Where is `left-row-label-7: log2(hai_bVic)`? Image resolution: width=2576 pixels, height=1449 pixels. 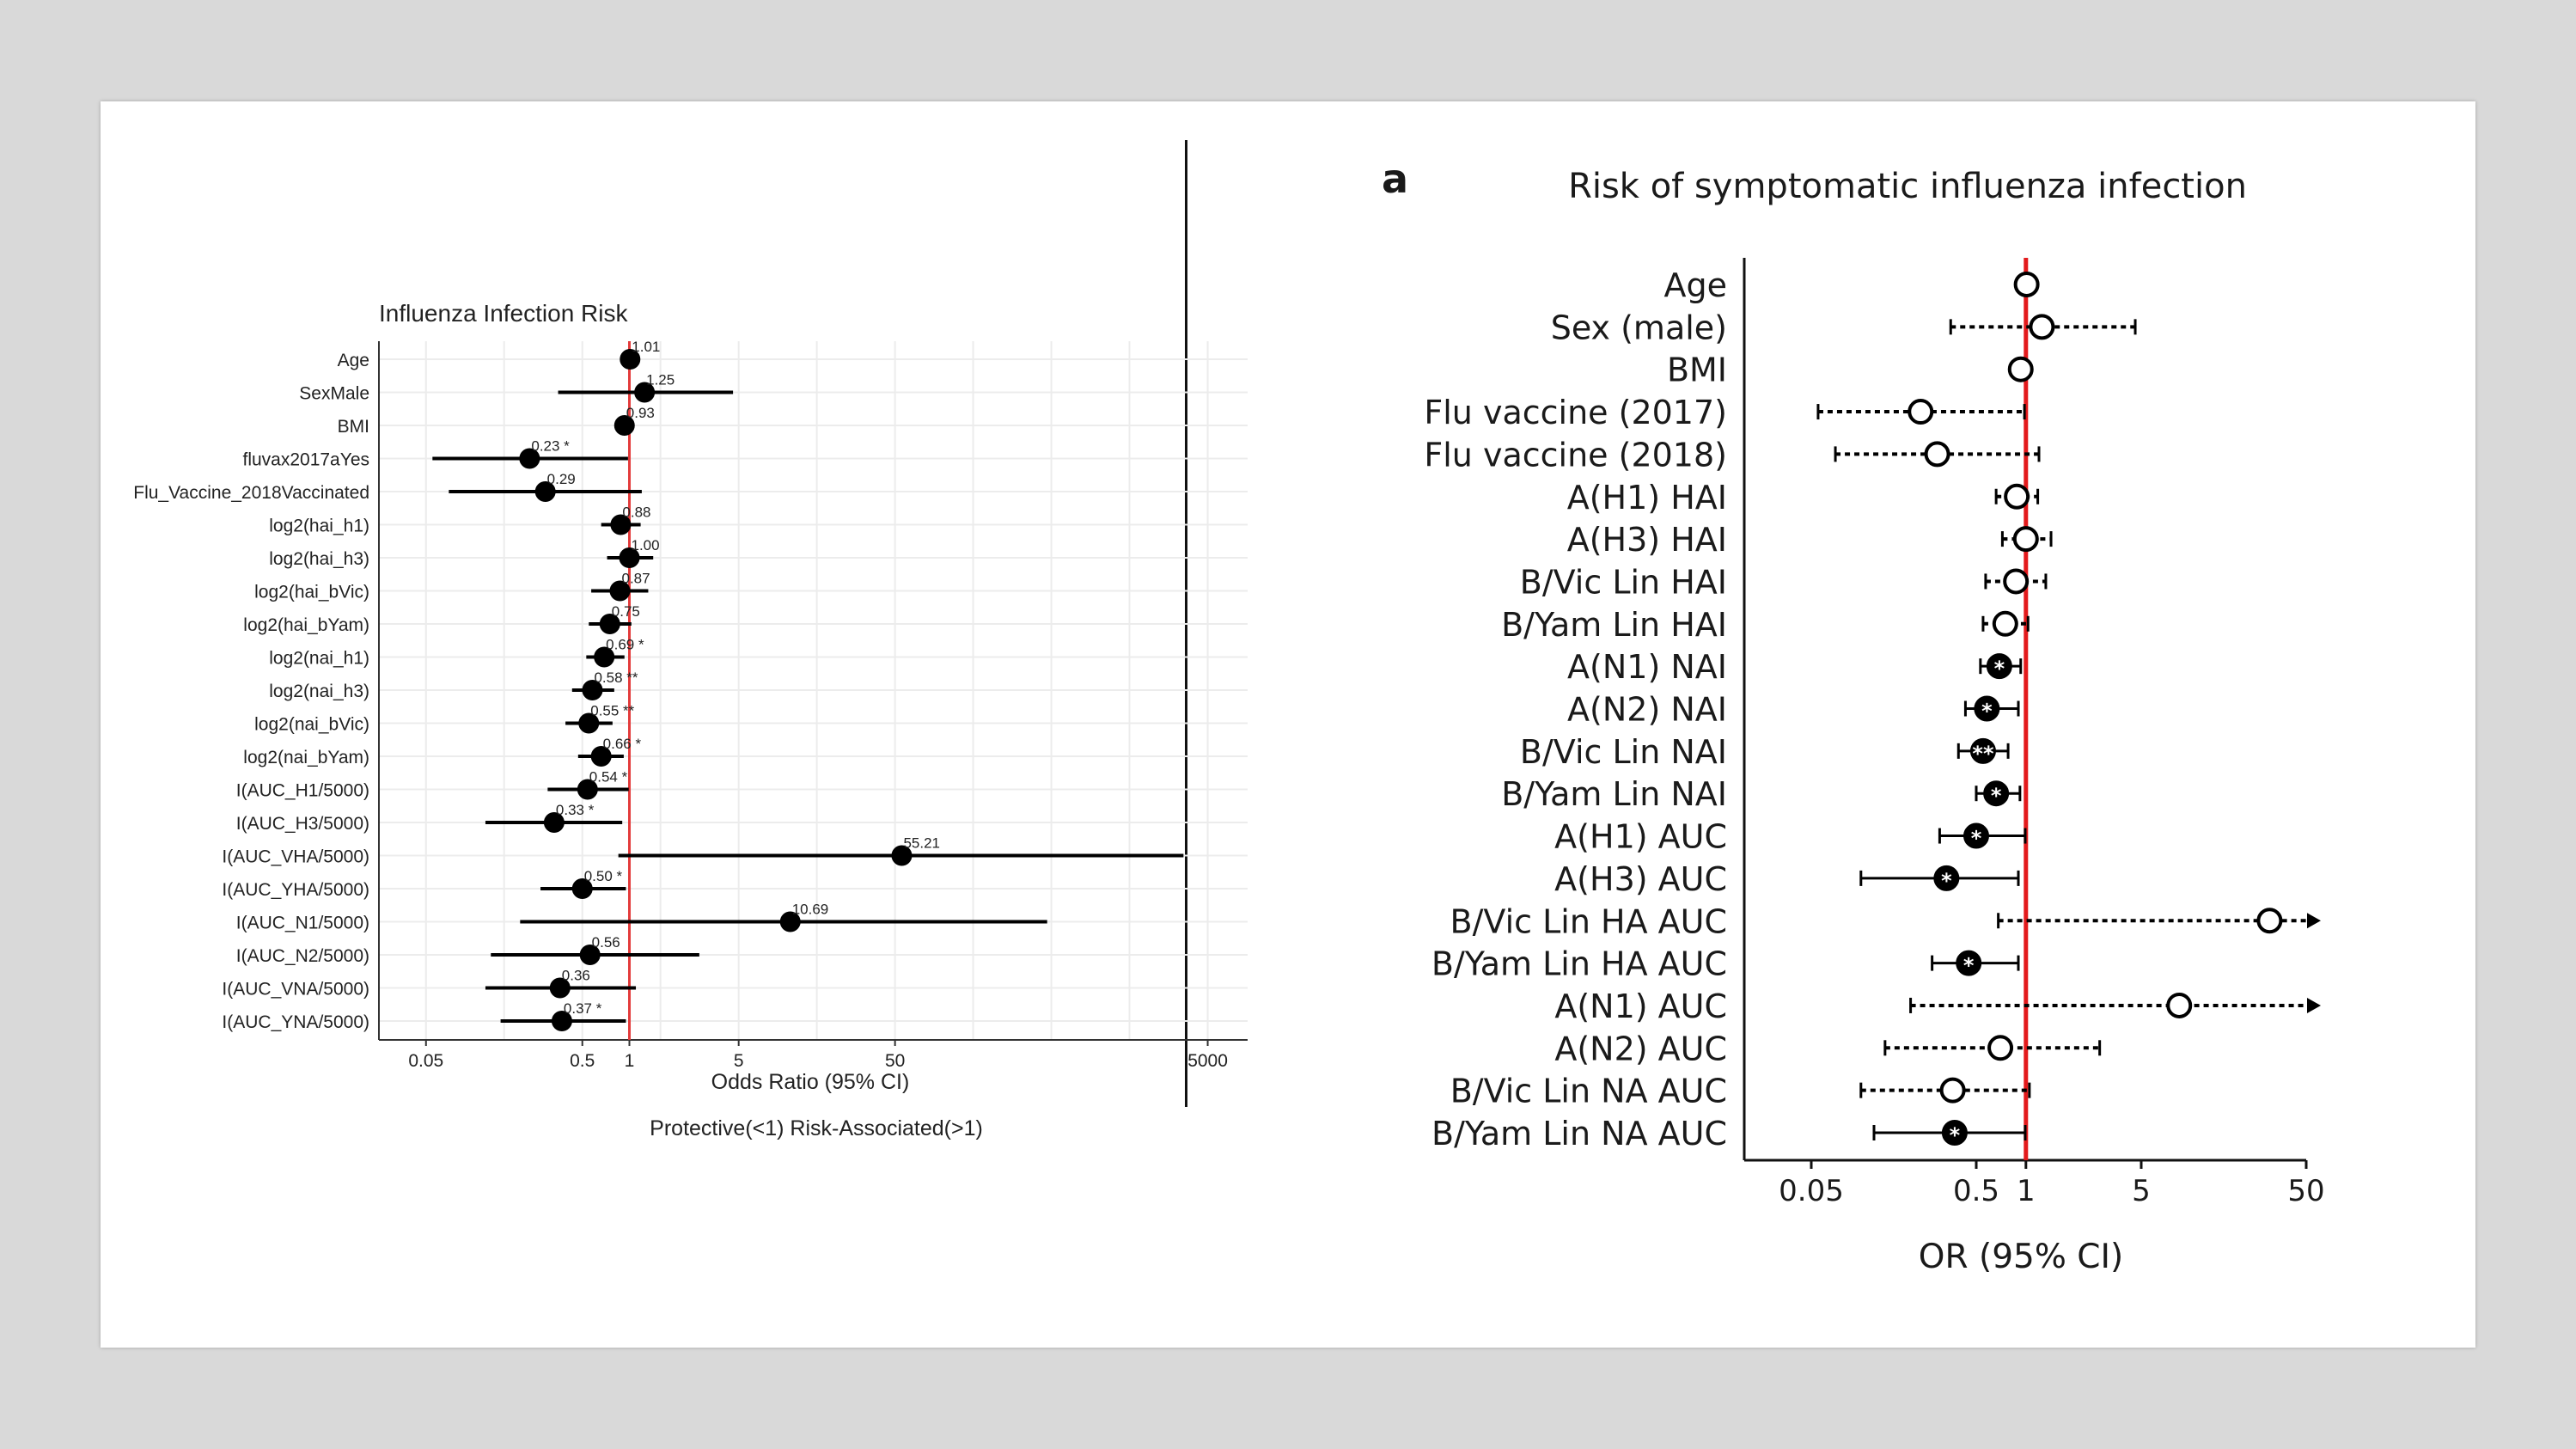 left-row-label-7: log2(hai_bVic) is located at coordinates (311, 592).